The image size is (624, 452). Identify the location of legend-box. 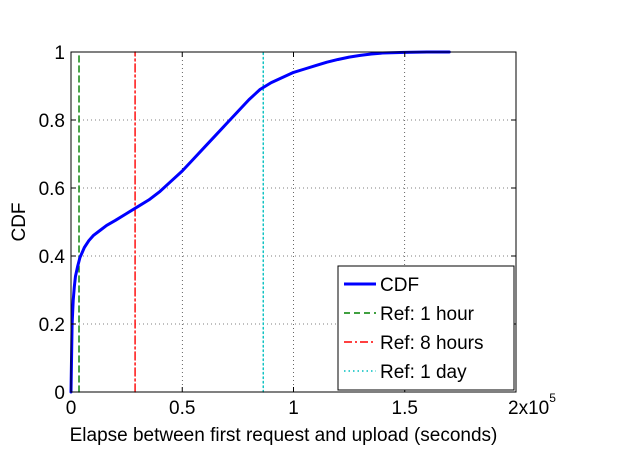
(426, 328).